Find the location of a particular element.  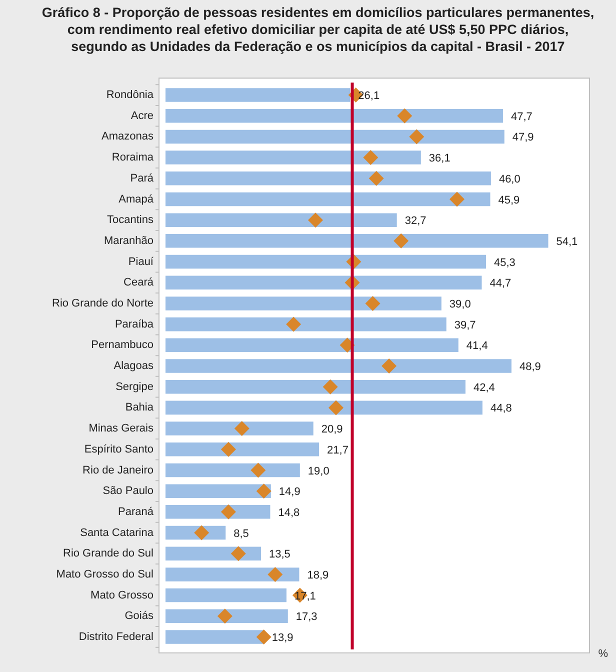

y-tick-label: Minas Gerais is located at coordinates (121, 428).